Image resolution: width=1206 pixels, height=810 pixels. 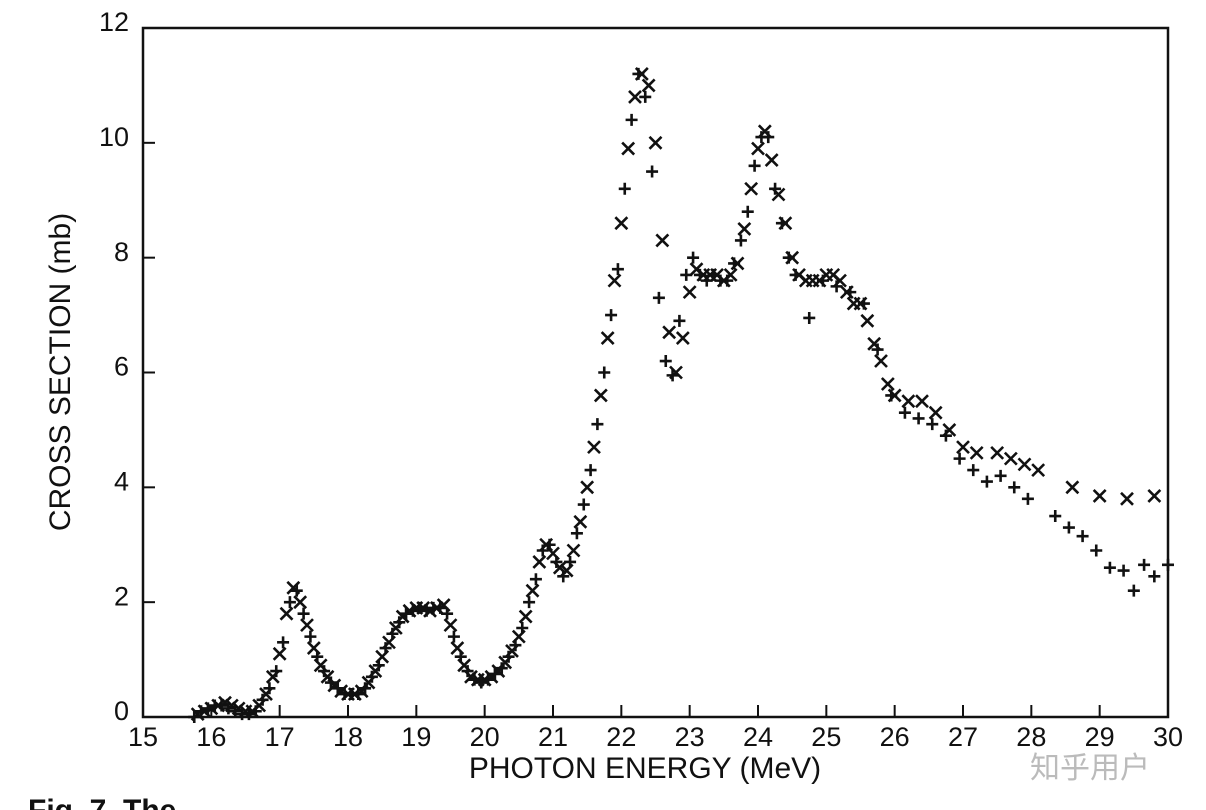 What do you see at coordinates (758, 737) in the screenshot?
I see `x-tick-label: 24` at bounding box center [758, 737].